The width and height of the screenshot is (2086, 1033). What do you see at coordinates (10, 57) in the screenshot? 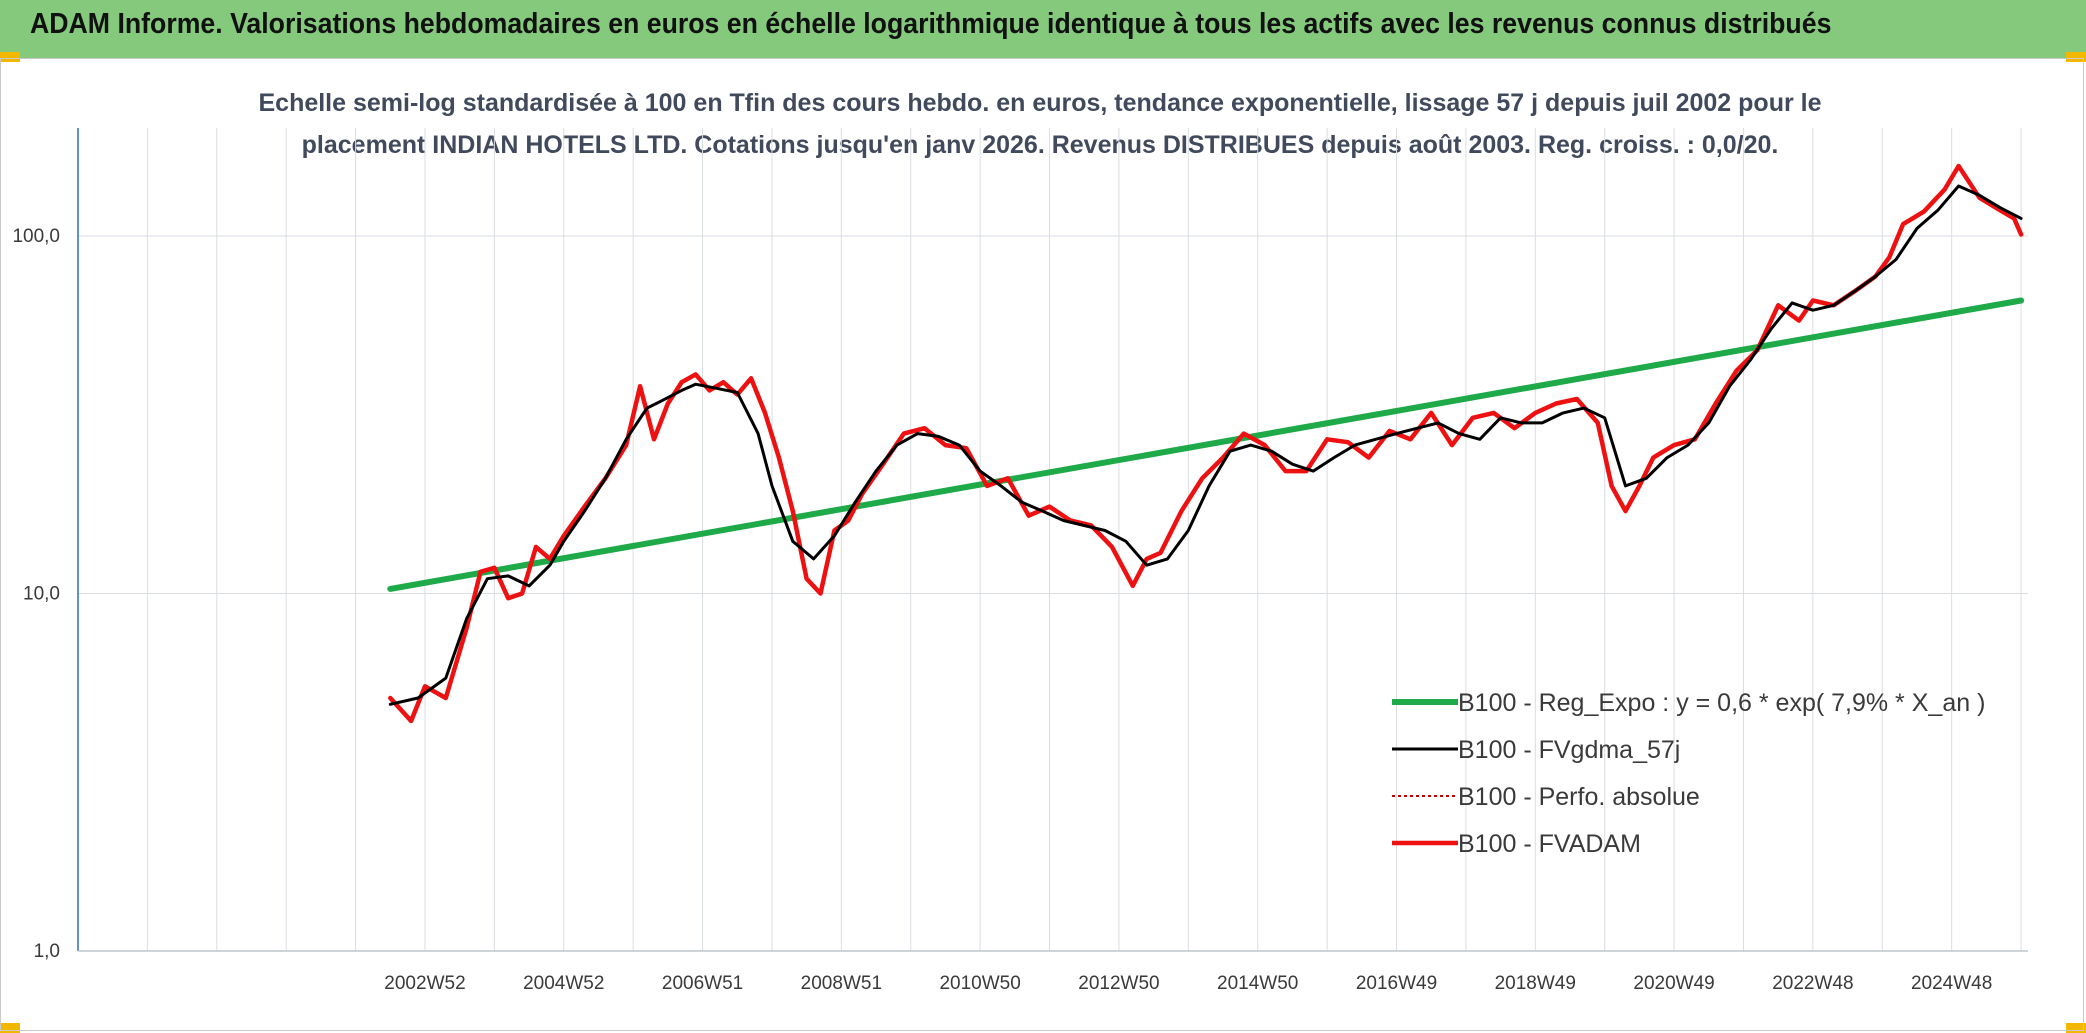
I see `corner-marker-top-left` at bounding box center [10, 57].